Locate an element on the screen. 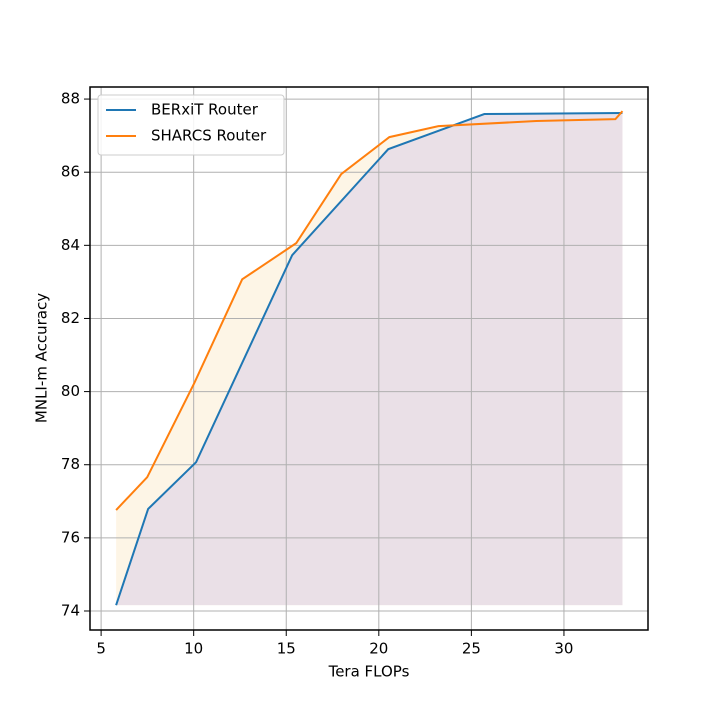  legend-label: SHARCS Router is located at coordinates (209, 136).